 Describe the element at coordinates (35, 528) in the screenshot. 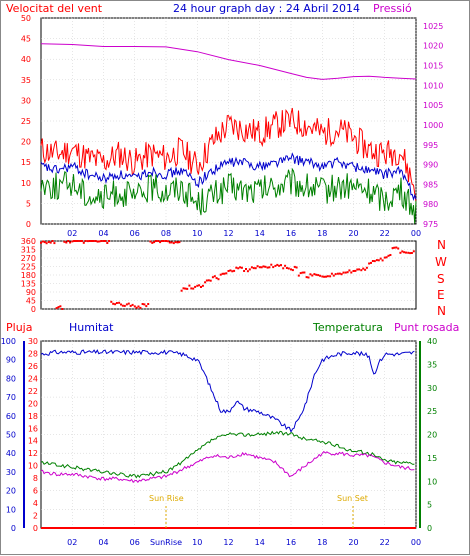

I see `rain-tick-label: 0` at that location.